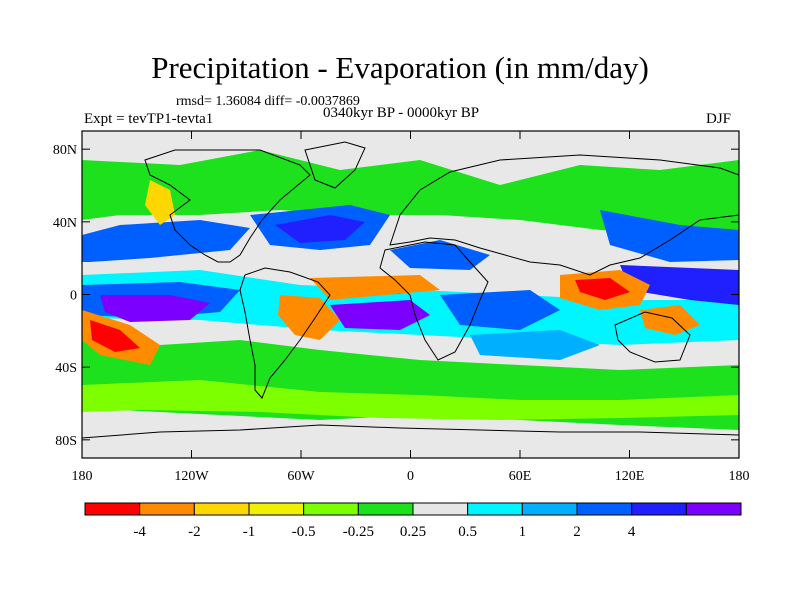 This screenshot has width=800, height=600. Describe the element at coordinates (410, 400) in the screenshot. I see `field-sh-lightgreen` at that location.